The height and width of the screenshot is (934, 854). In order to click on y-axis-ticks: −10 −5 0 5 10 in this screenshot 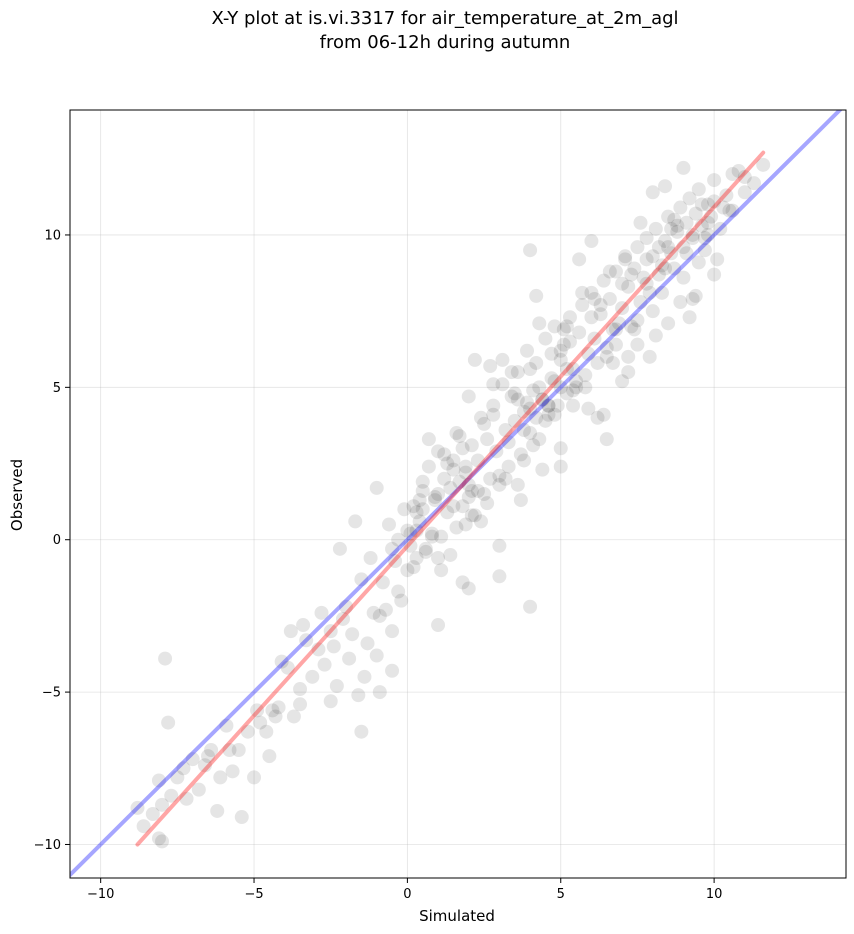, I will do `click(52, 540)`.